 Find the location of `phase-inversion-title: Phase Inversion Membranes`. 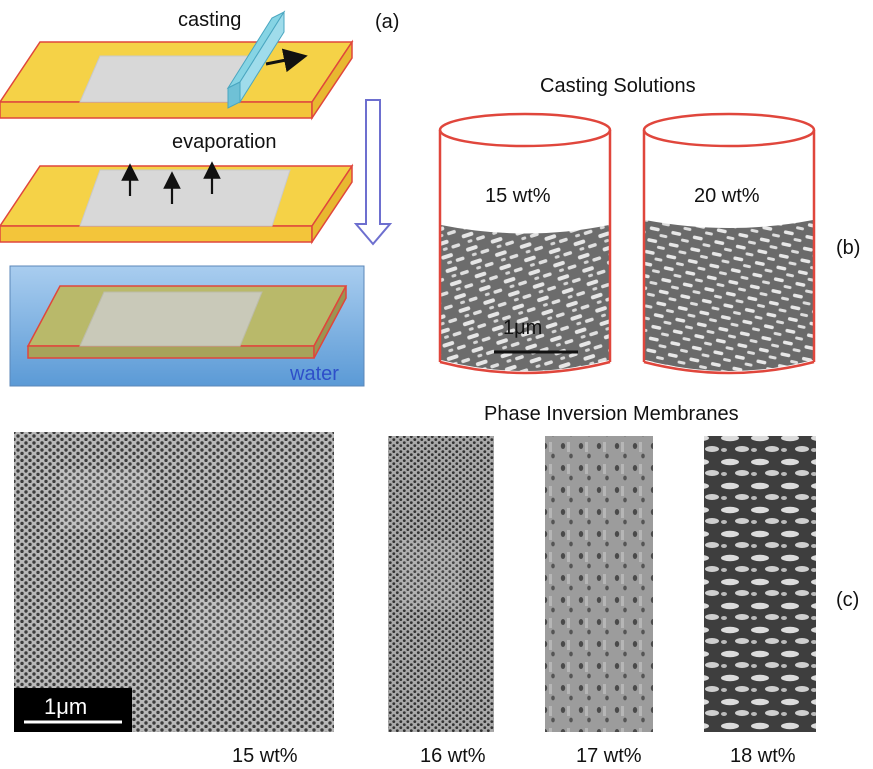

phase-inversion-title: Phase Inversion Membranes is located at coordinates (611, 414).